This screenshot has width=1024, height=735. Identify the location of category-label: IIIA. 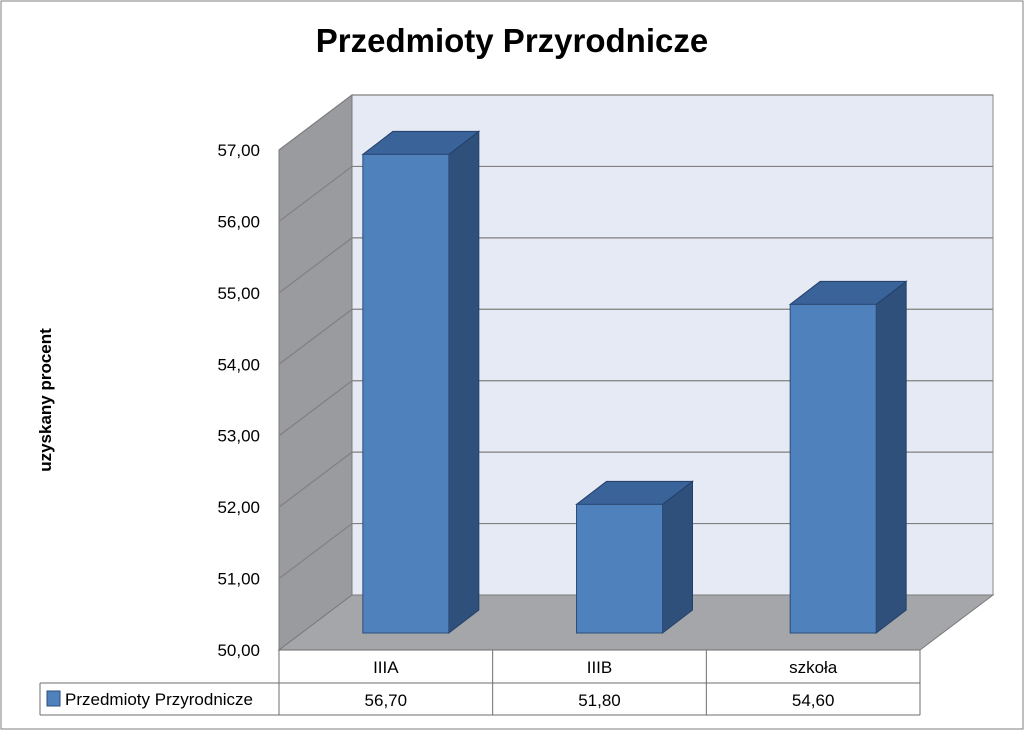
(386, 667).